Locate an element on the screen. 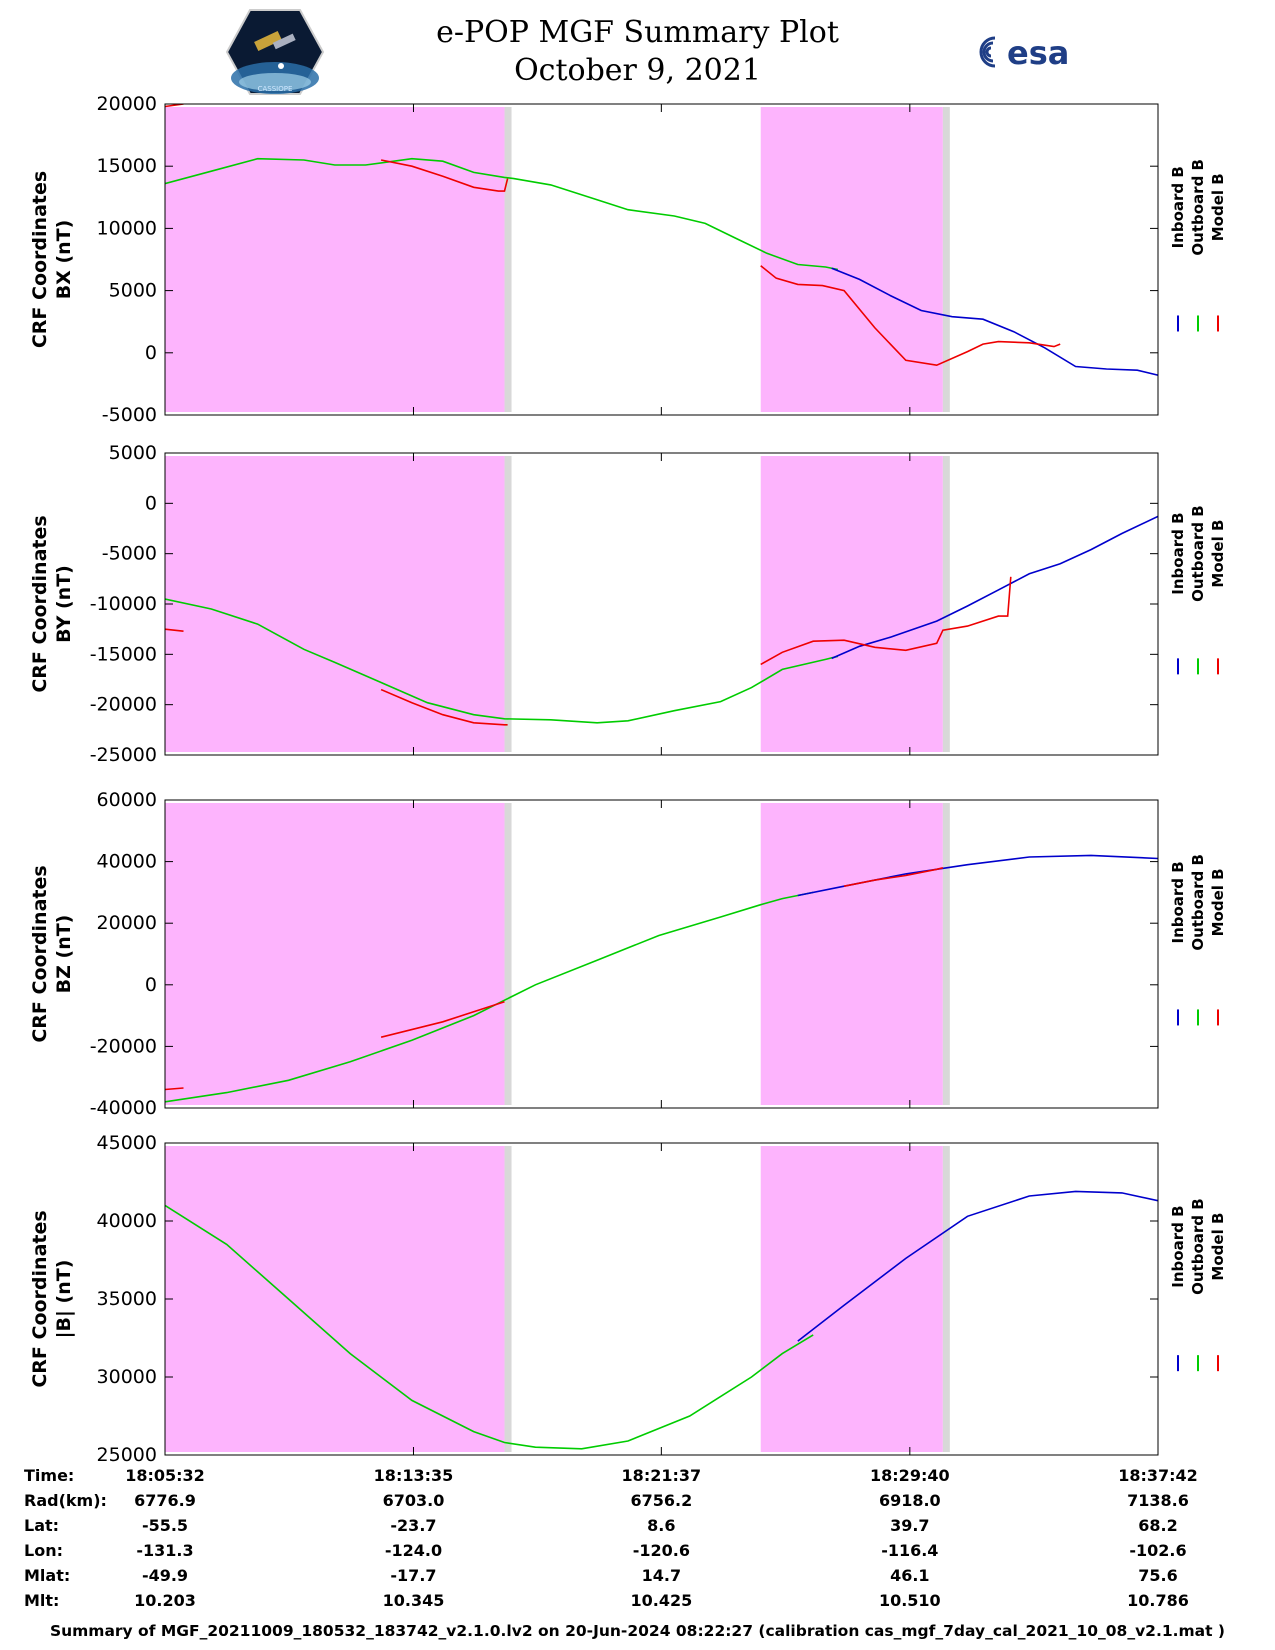 The height and width of the screenshot is (1650, 1275). row-label: Mlt: is located at coordinates (42, 1600).